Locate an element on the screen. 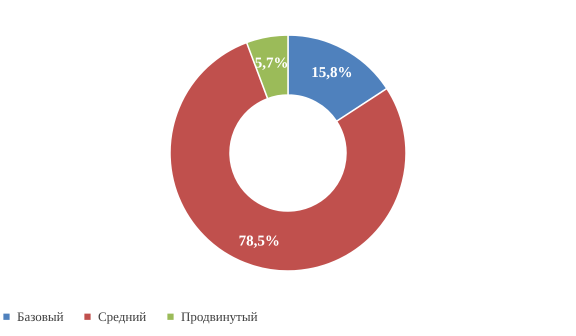 This screenshot has width=576, height=336. legend-label: Средний is located at coordinates (122, 316).